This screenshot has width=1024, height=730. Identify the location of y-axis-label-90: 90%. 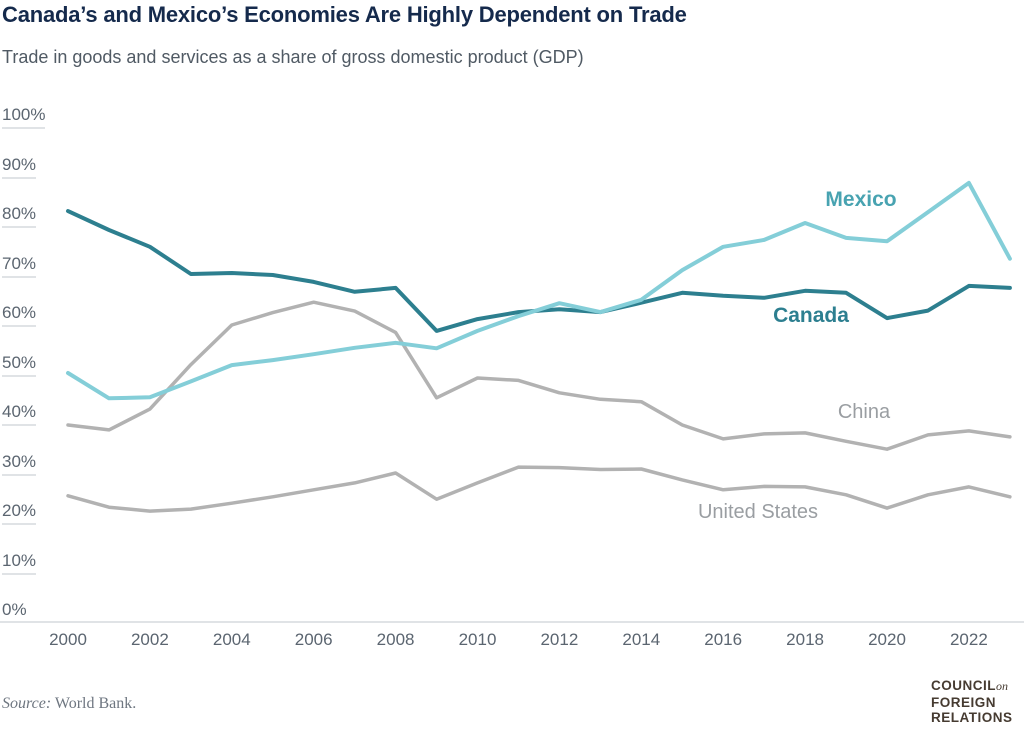
(19, 167).